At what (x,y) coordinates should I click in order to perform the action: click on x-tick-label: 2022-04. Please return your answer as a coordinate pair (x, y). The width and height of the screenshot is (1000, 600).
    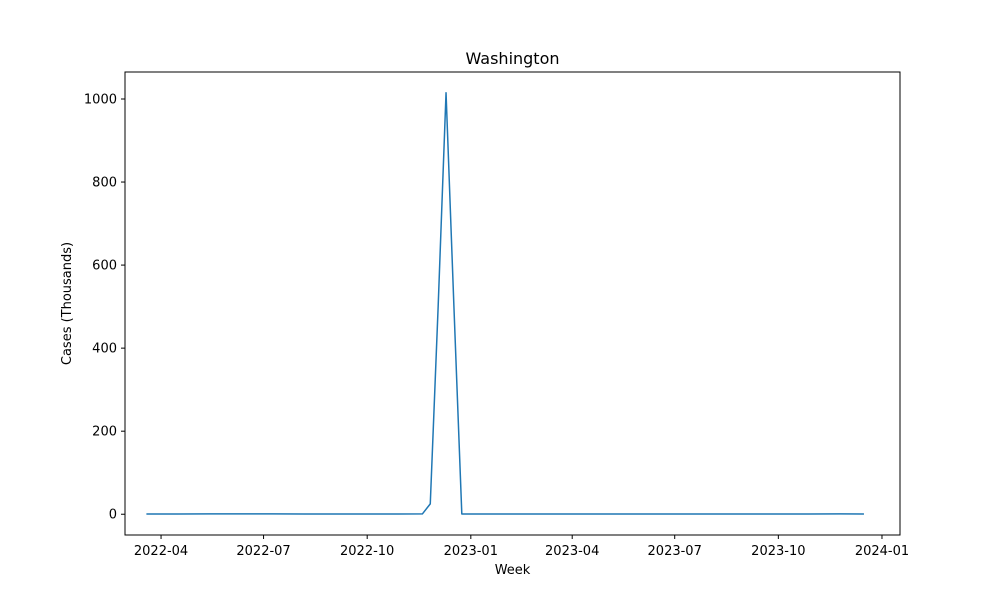
    Looking at the image, I should click on (161, 551).